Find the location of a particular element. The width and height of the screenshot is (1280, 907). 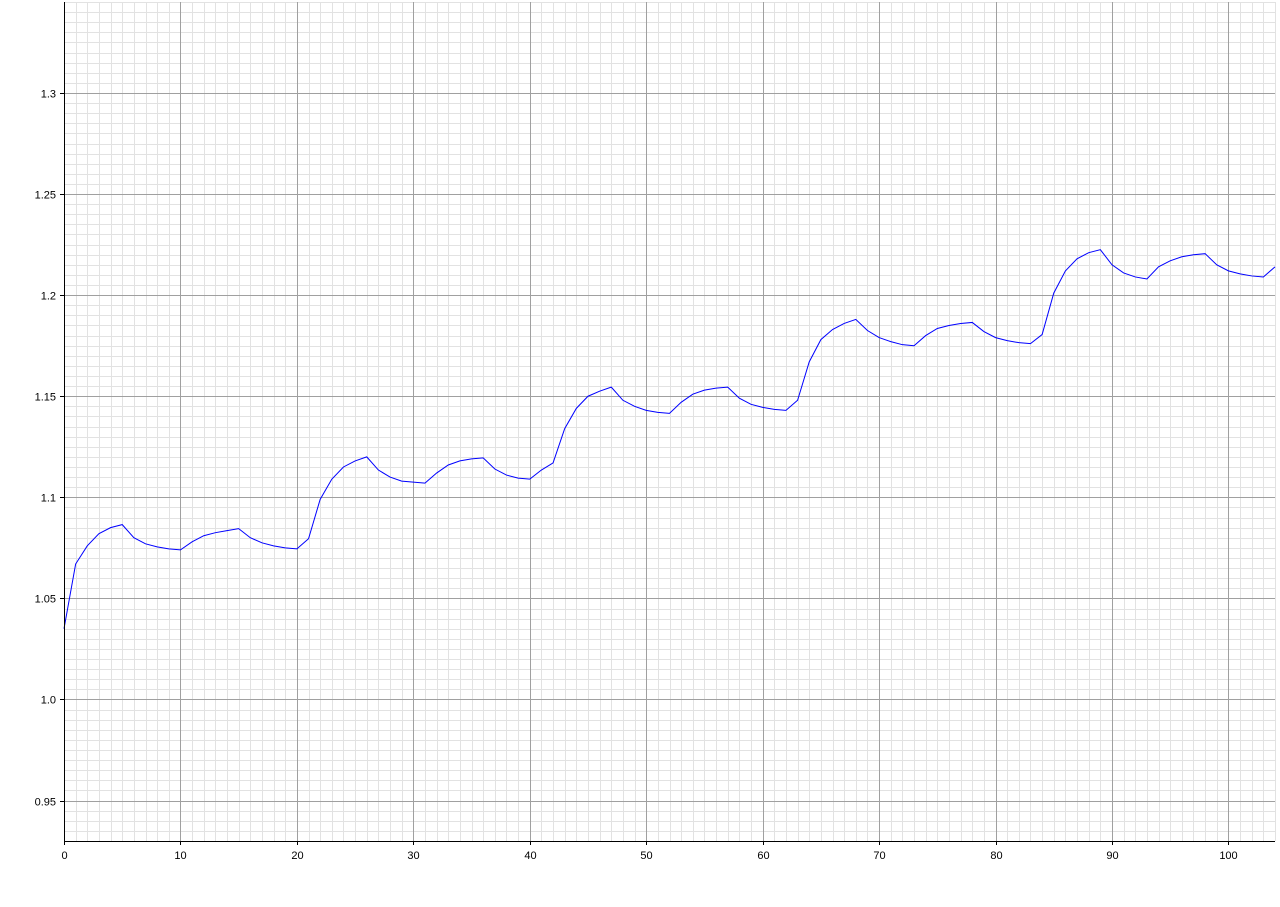

x-tick-label: 20 is located at coordinates (297, 856).